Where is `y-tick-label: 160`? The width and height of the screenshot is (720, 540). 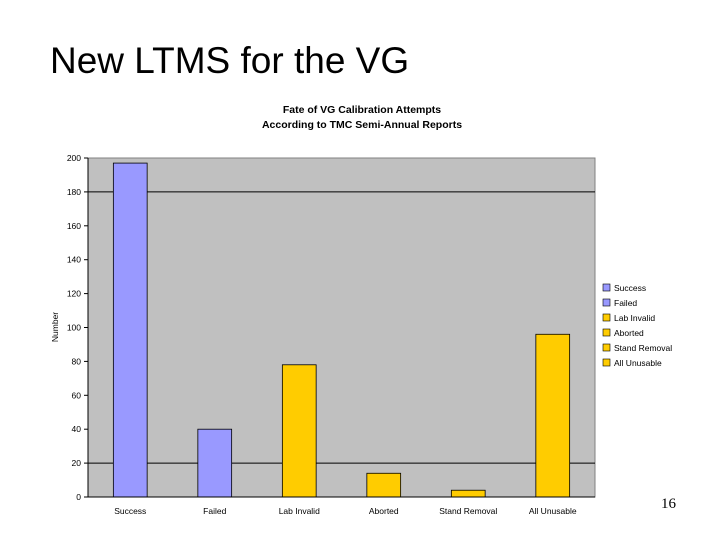 y-tick-label: 160 is located at coordinates (74, 226).